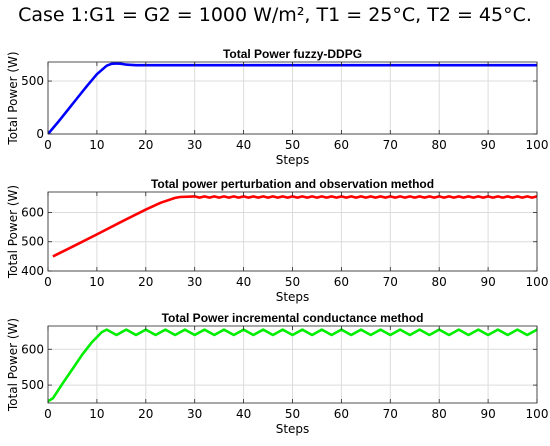  I want to click on y-tick-label: 400, so click(32, 271).